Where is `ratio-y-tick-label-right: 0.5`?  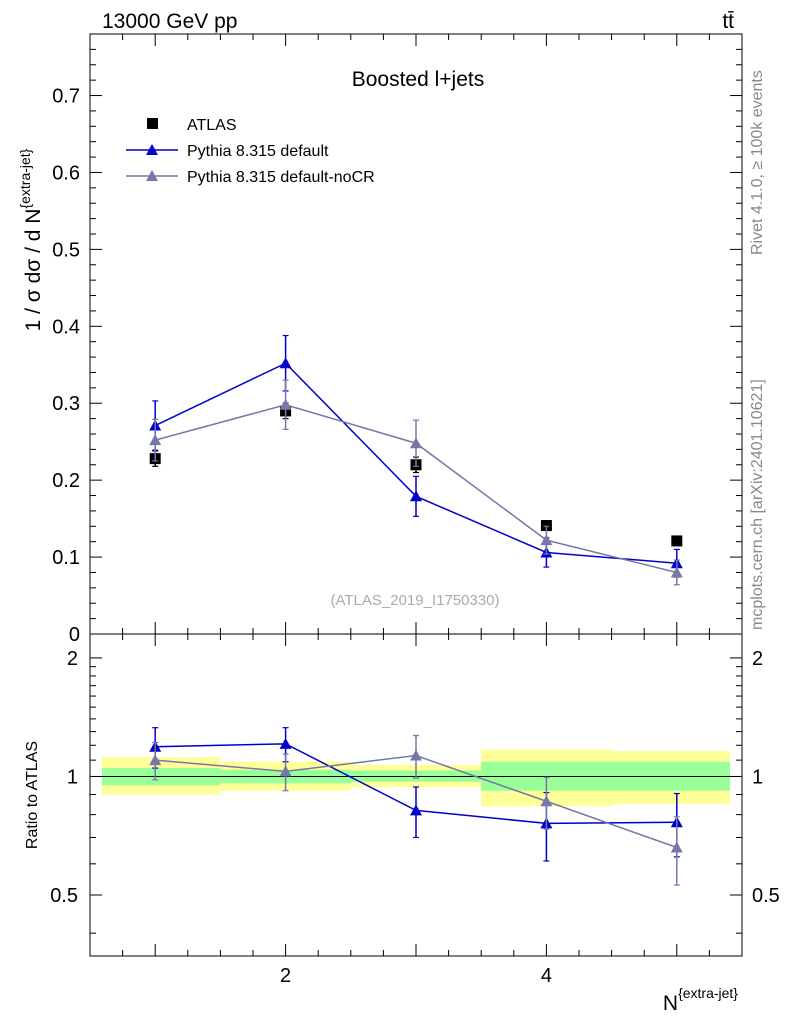 ratio-y-tick-label-right: 0.5 is located at coordinates (766, 896).